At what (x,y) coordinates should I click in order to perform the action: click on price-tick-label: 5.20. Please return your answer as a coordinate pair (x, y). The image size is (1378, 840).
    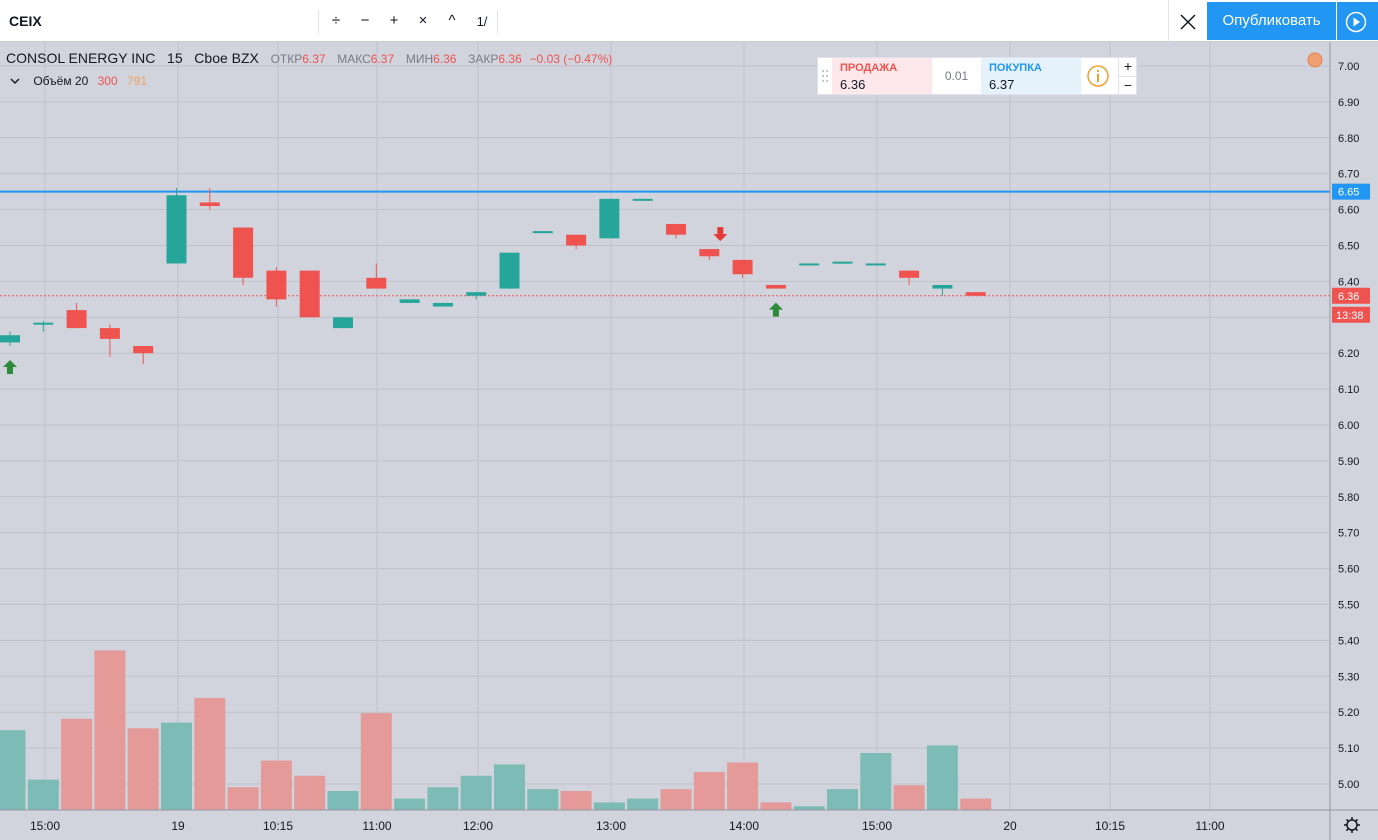
    Looking at the image, I should click on (1348, 713).